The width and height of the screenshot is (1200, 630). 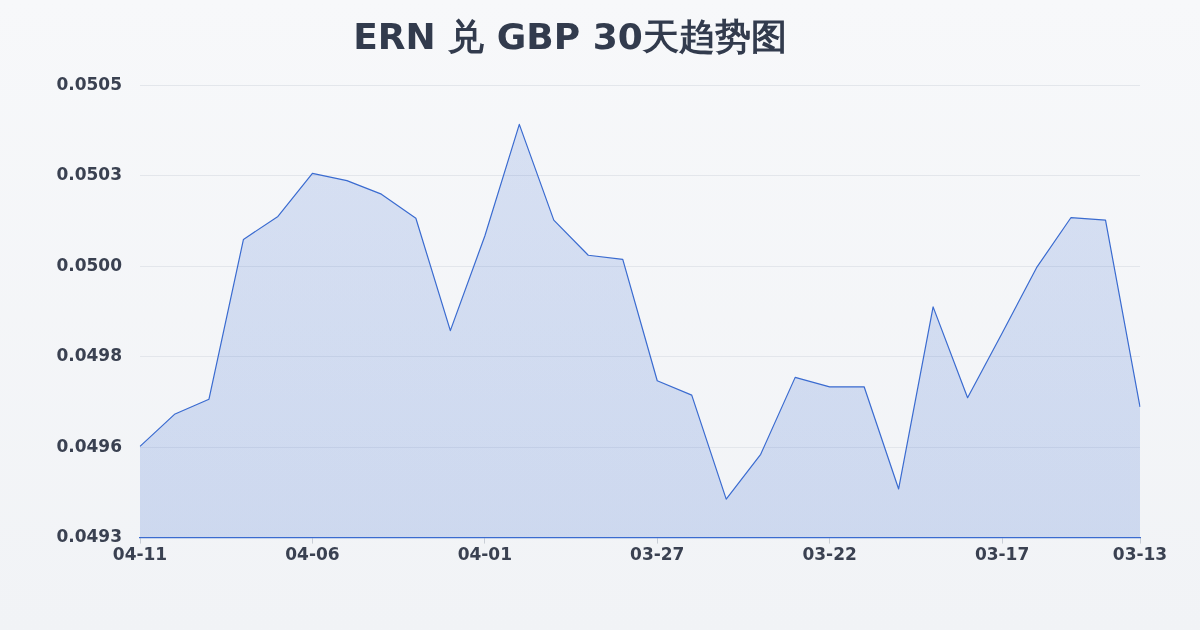 I want to click on x-tick-label: 04-06, so click(x=312, y=554).